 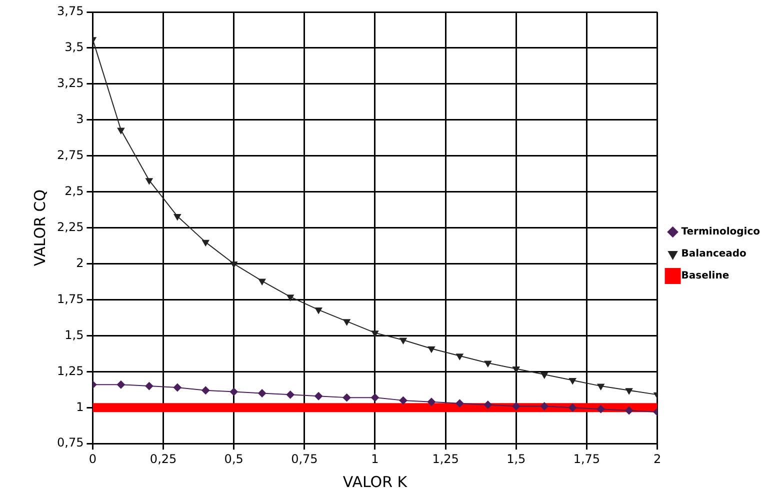 What do you see at coordinates (80, 119) in the screenshot?
I see `y-tick-label: 3` at bounding box center [80, 119].